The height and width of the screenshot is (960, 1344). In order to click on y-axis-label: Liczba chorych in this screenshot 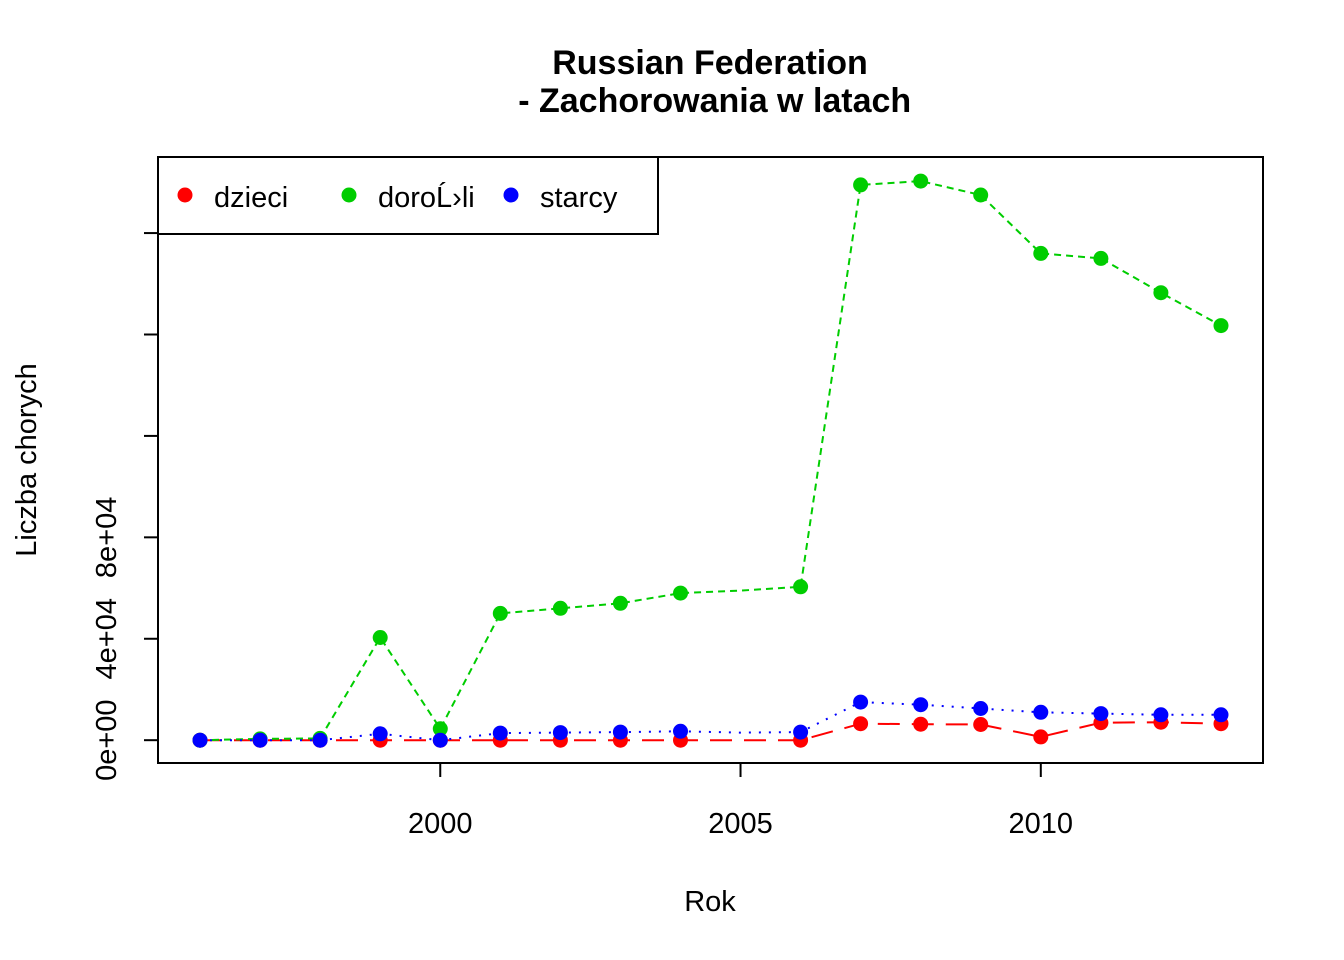, I will do `click(27, 459)`.